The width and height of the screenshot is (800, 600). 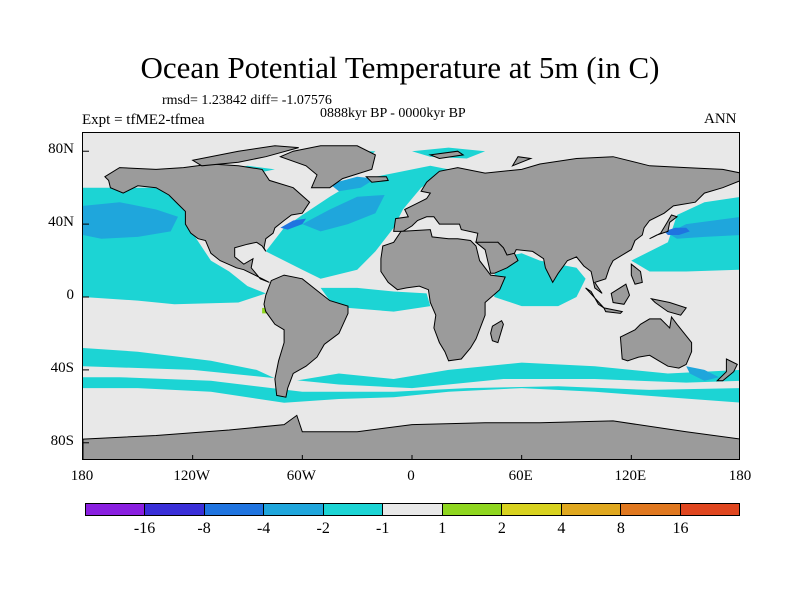 What do you see at coordinates (520, 476) in the screenshot?
I see `lon-tick-label: 60E` at bounding box center [520, 476].